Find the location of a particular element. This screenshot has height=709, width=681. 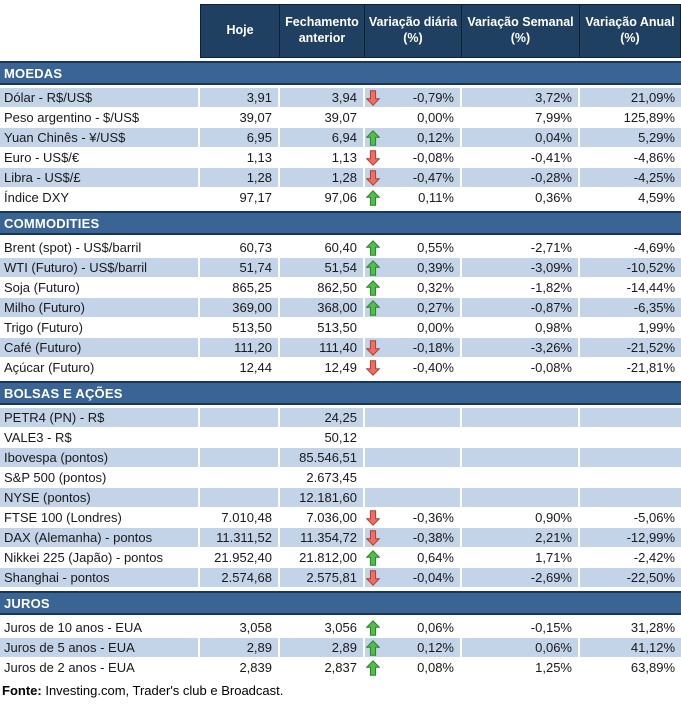

cell-label: Brent (spot) - US$/barril is located at coordinates (100, 247).